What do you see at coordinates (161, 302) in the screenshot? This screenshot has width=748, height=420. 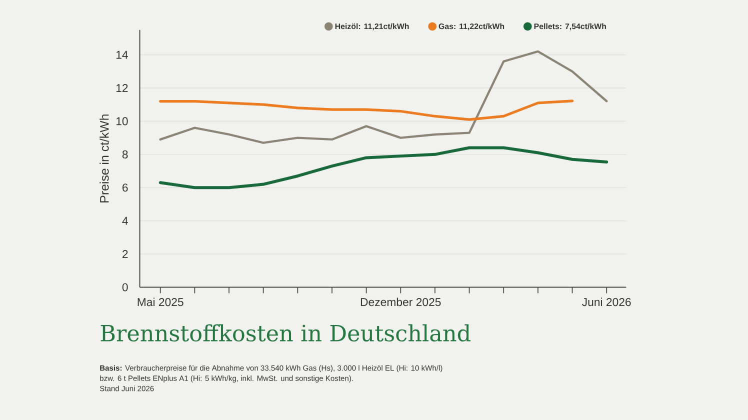 I see `x-tick-label: Mai 2025` at bounding box center [161, 302].